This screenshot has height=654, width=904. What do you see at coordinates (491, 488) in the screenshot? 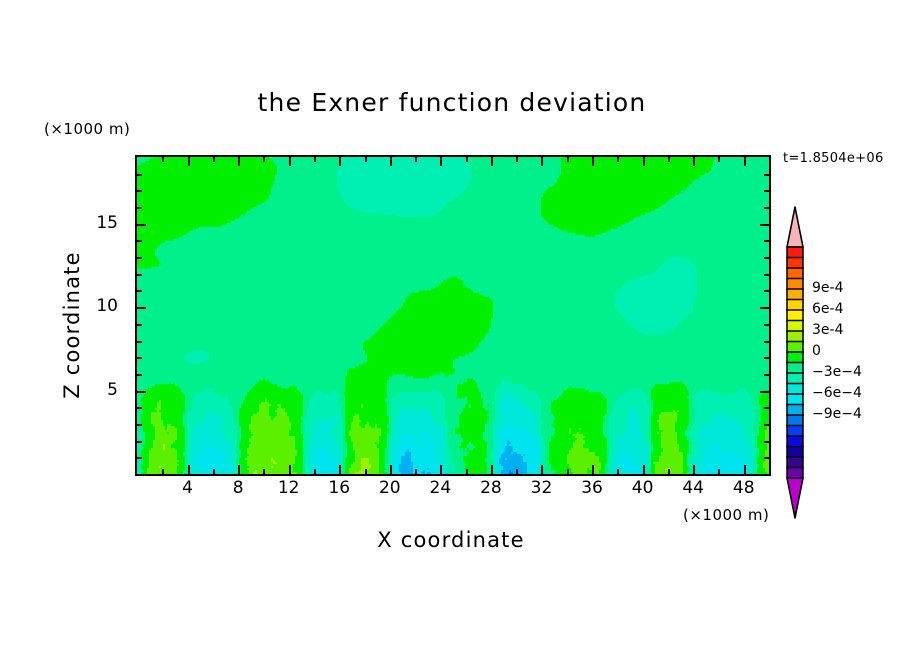
I see `x-tick-label: 28` at bounding box center [491, 488].